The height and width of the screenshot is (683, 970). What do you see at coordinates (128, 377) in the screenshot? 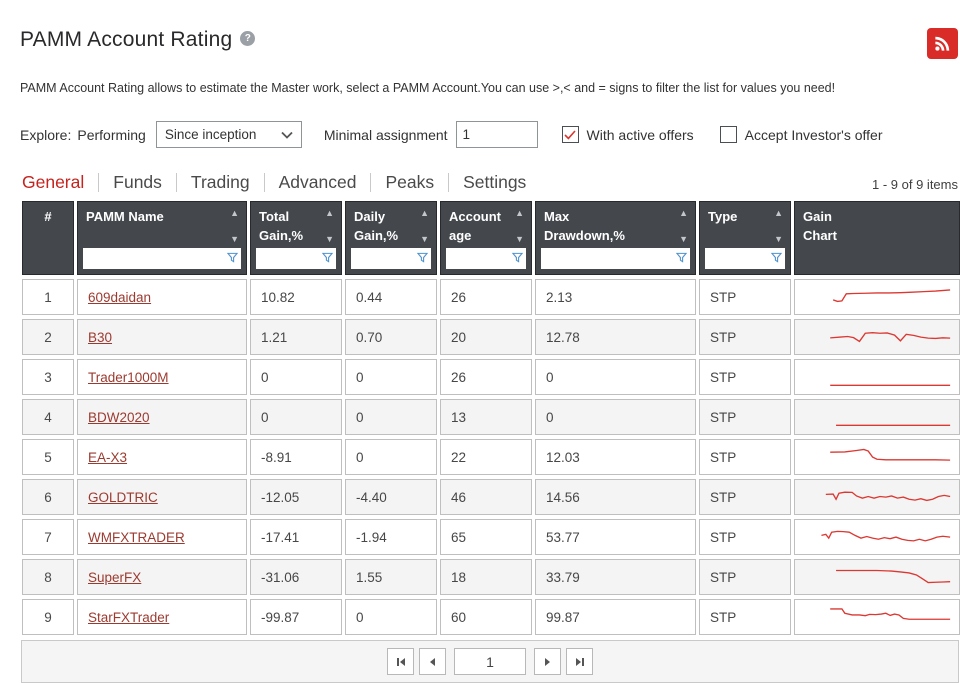
I see `pamm-name-link: Trader1000M` at bounding box center [128, 377].